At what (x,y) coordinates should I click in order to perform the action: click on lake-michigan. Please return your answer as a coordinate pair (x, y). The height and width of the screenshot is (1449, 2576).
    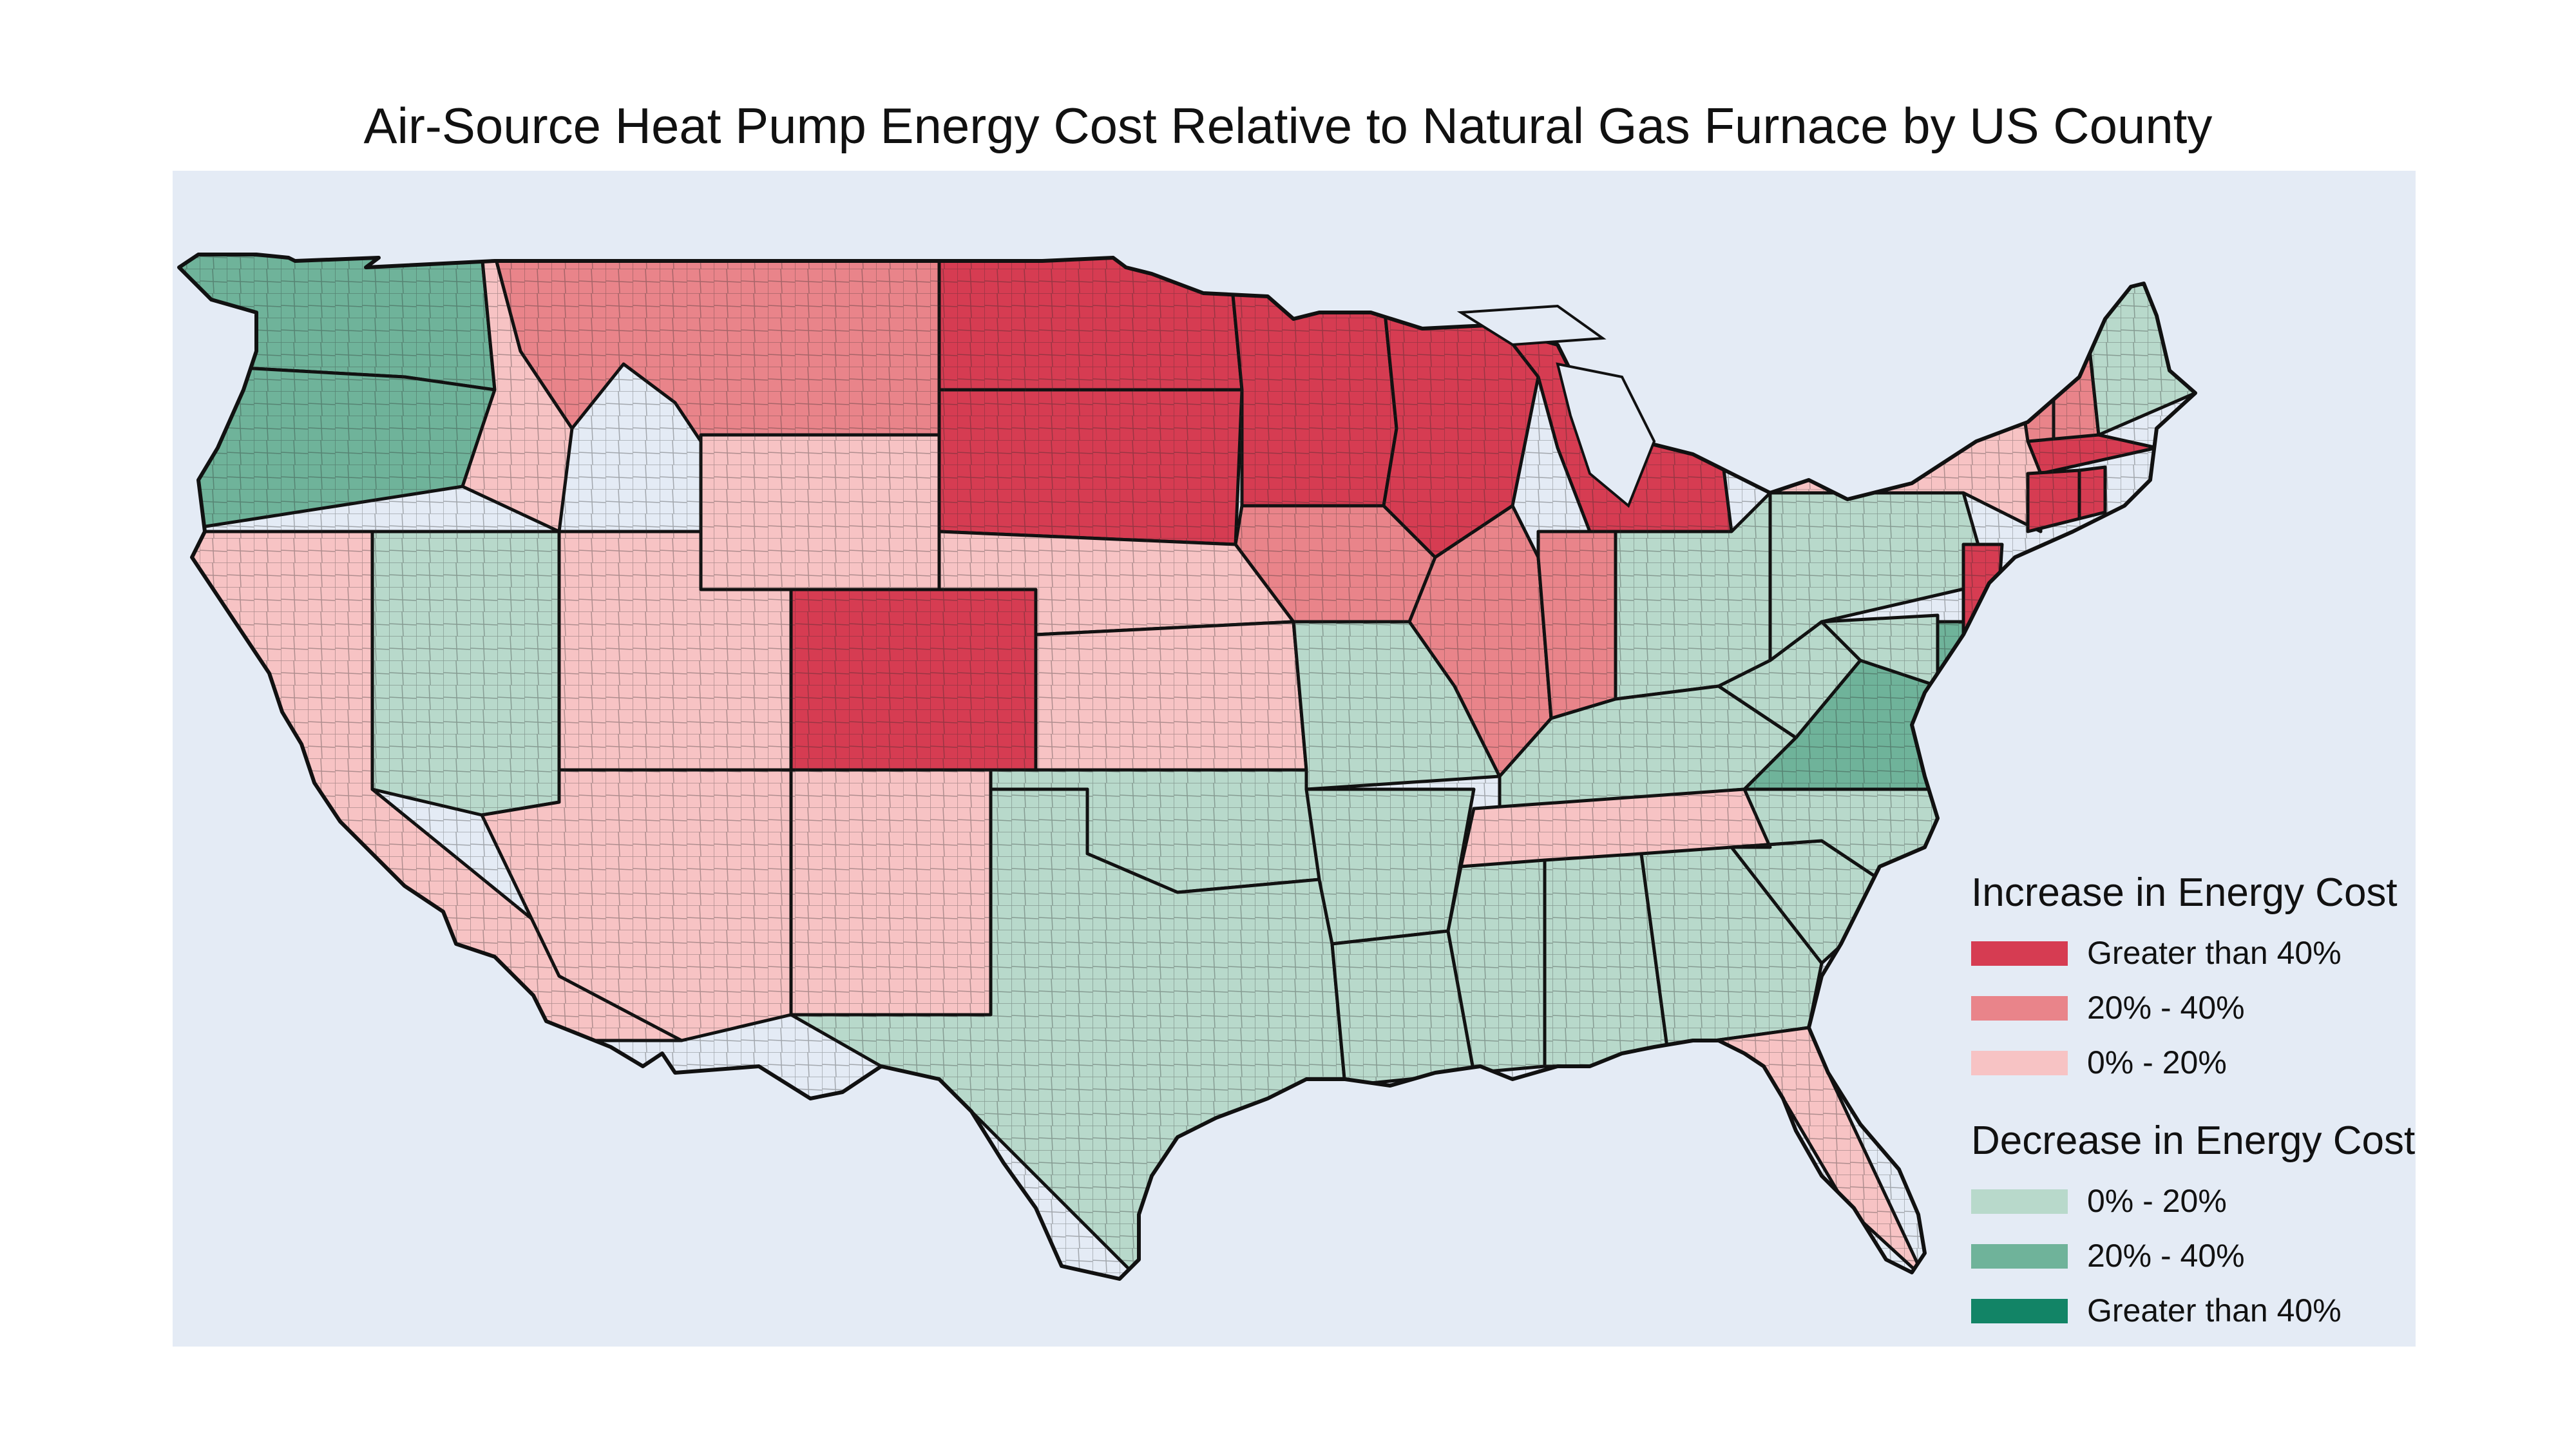
    Looking at the image, I should click on (1606, 435).